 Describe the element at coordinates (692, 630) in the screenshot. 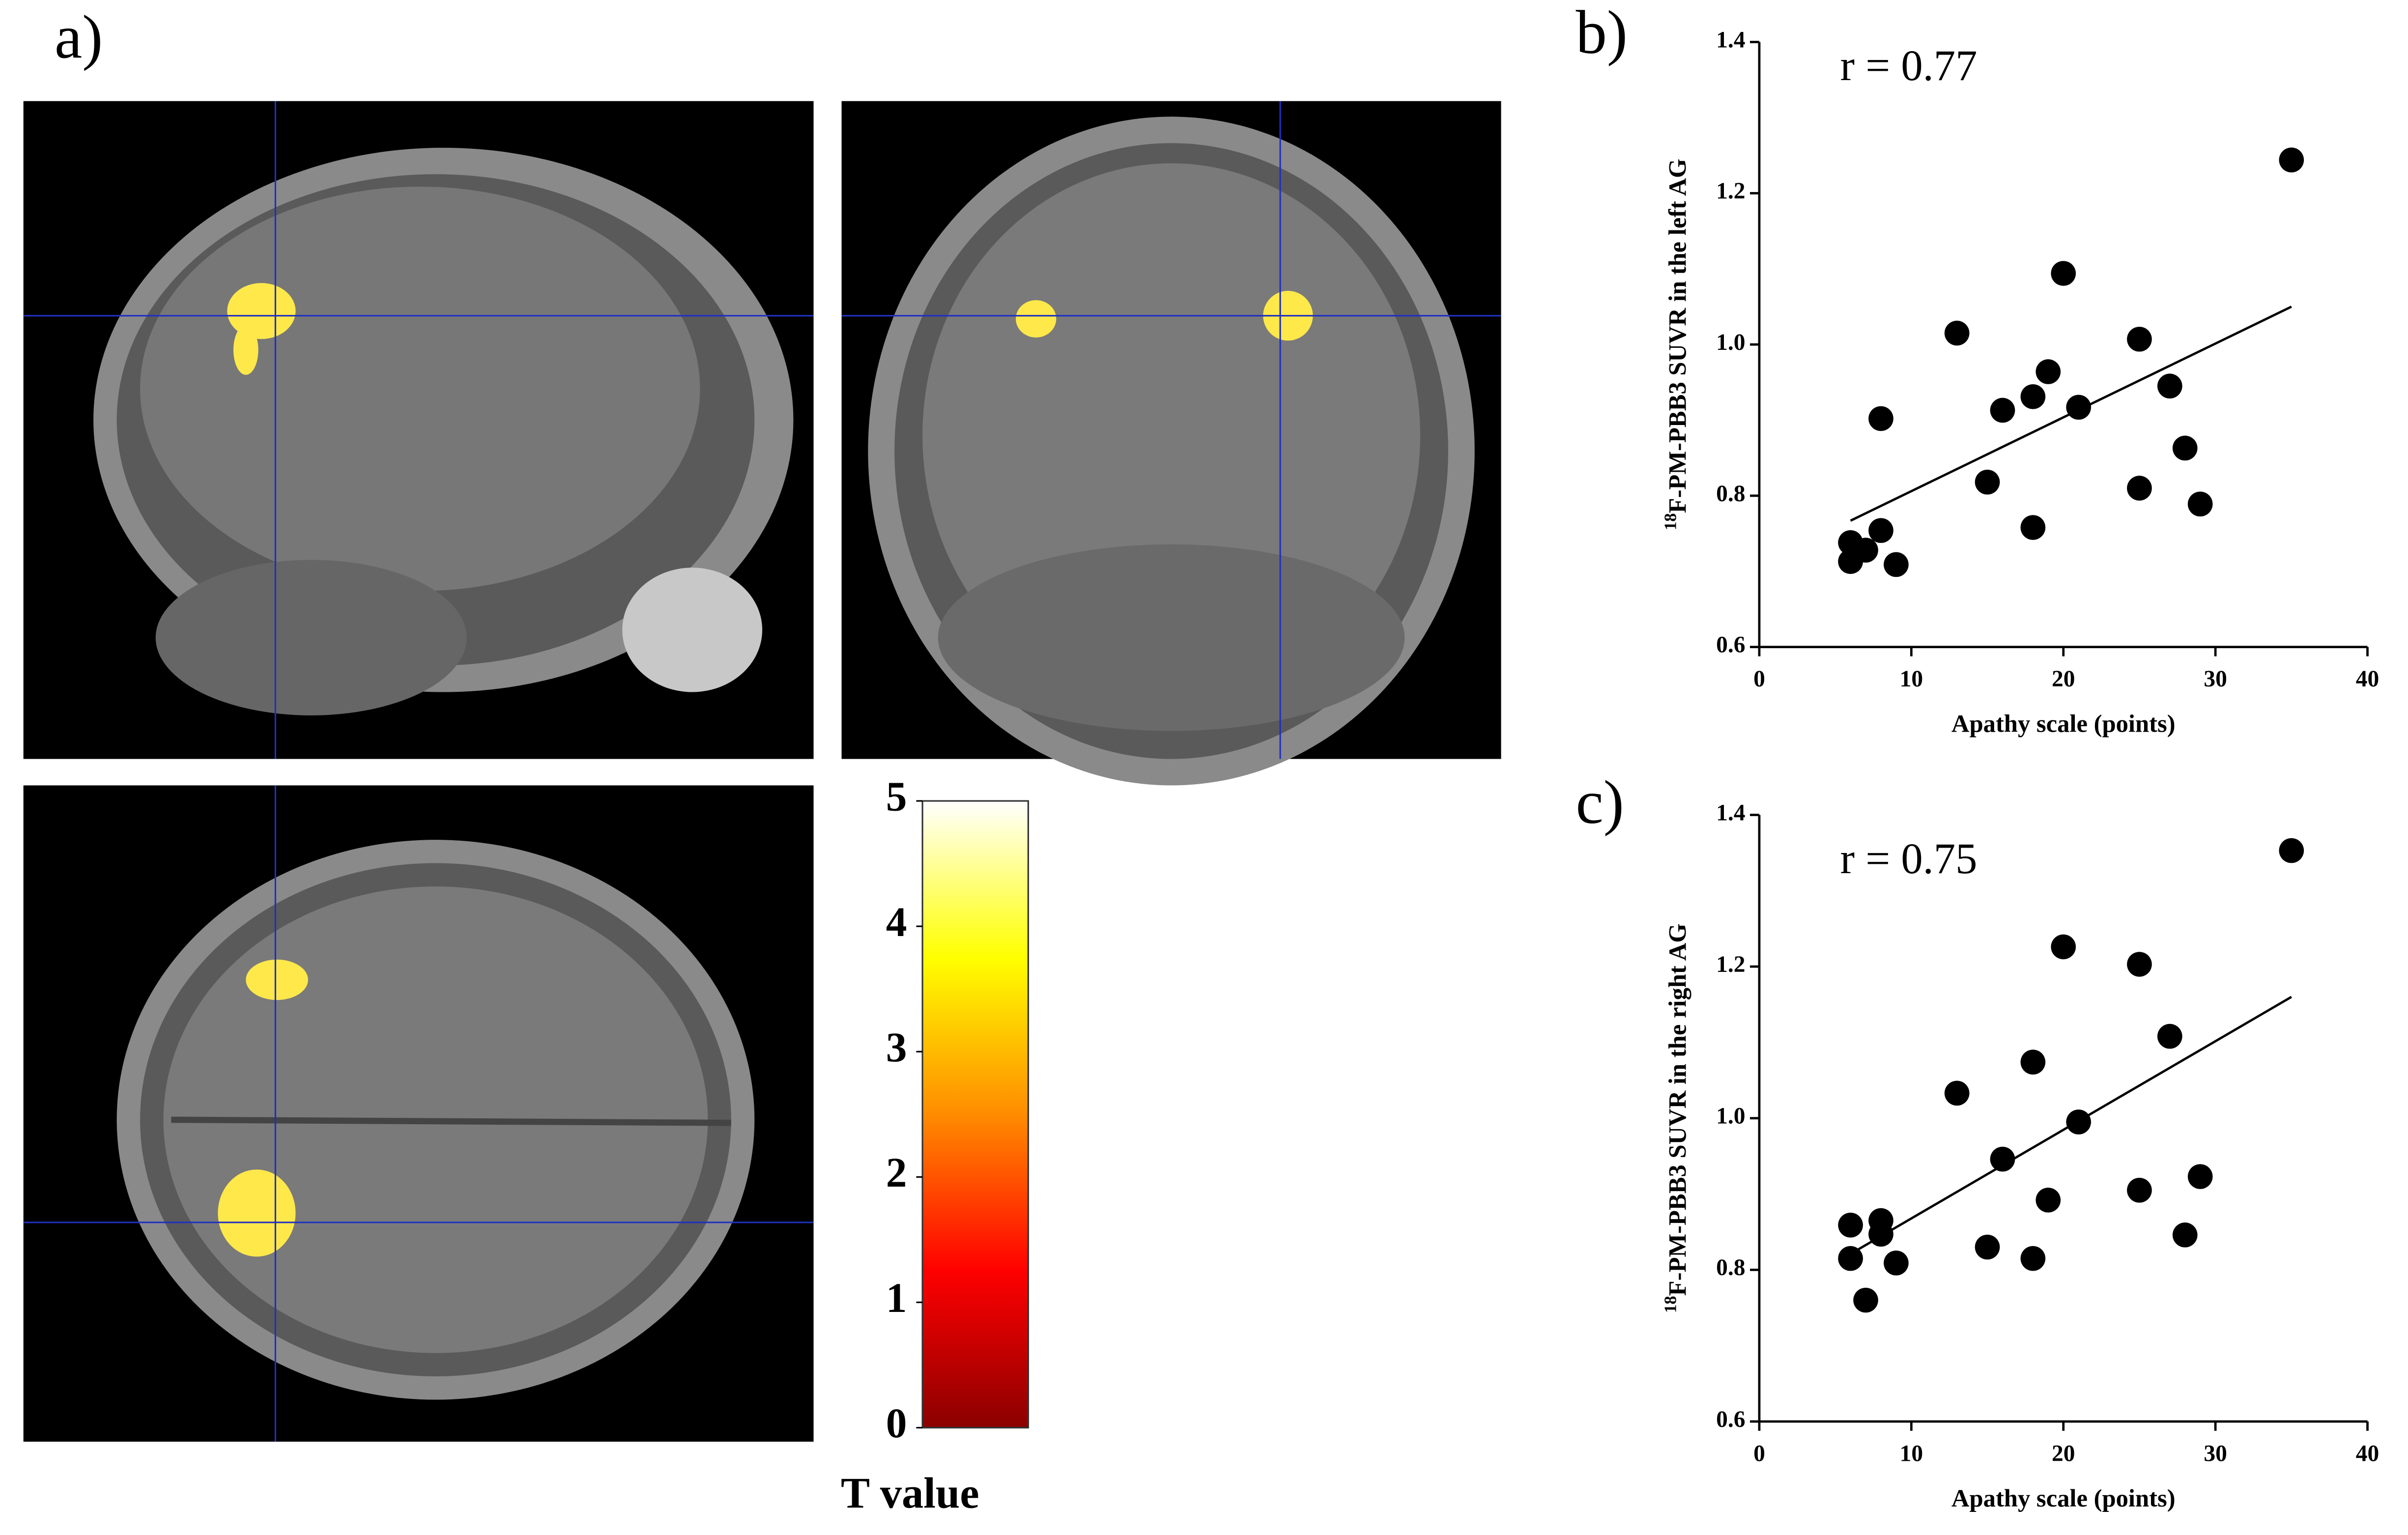

I see `orbit` at that location.